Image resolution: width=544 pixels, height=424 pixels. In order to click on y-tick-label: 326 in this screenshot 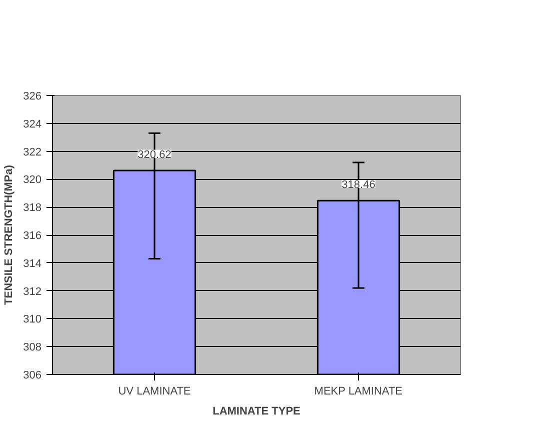, I will do `click(32, 96)`.